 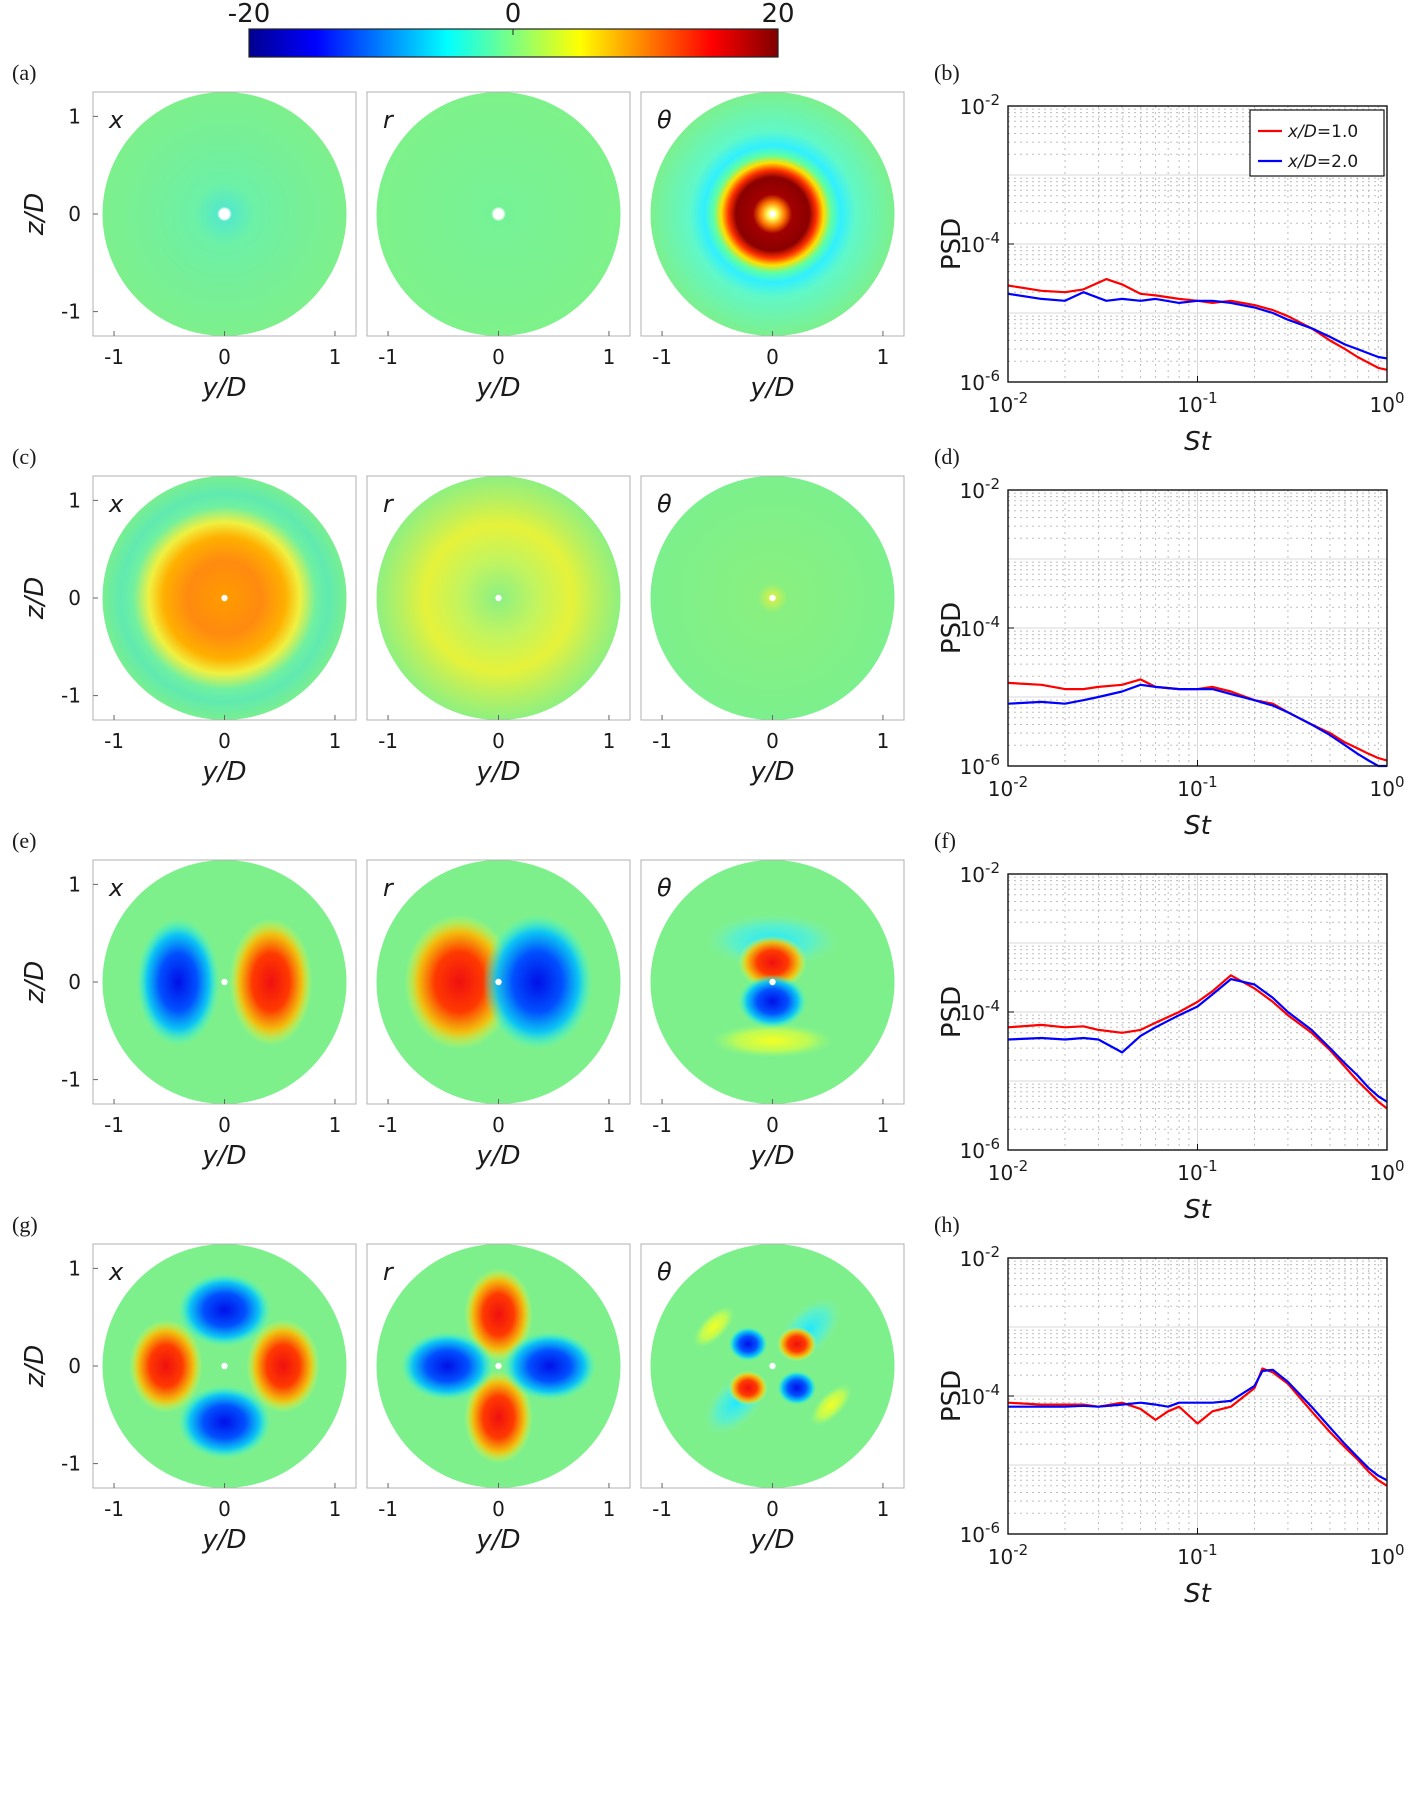 What do you see at coordinates (980, 1149) in the screenshot?
I see `y-tick-label: 10⁻⁶` at bounding box center [980, 1149].